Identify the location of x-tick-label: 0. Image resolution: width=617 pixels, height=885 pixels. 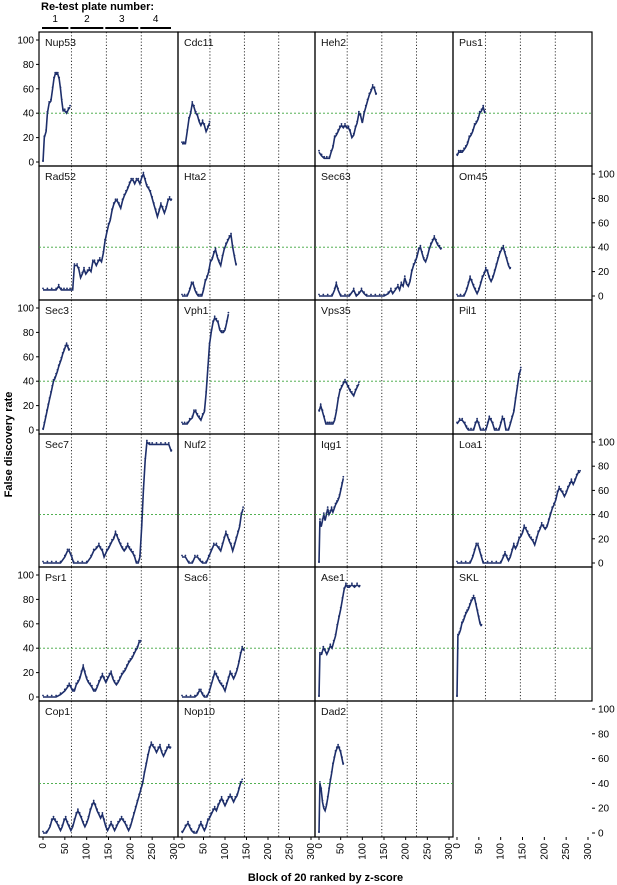
(182, 846).